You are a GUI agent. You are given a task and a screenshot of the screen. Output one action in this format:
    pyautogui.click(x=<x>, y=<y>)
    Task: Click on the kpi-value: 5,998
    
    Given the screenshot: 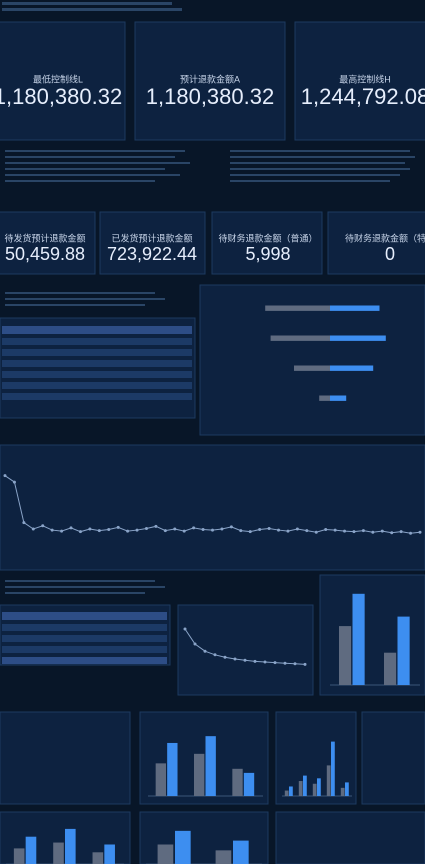 What is the action you would take?
    pyautogui.click(x=267, y=254)
    